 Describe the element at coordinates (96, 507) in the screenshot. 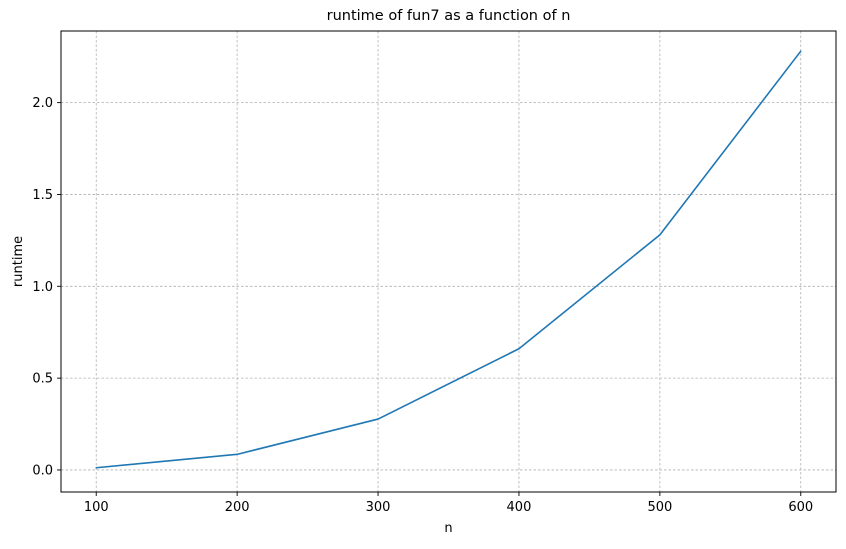

I see `x-tick-label: 100` at that location.